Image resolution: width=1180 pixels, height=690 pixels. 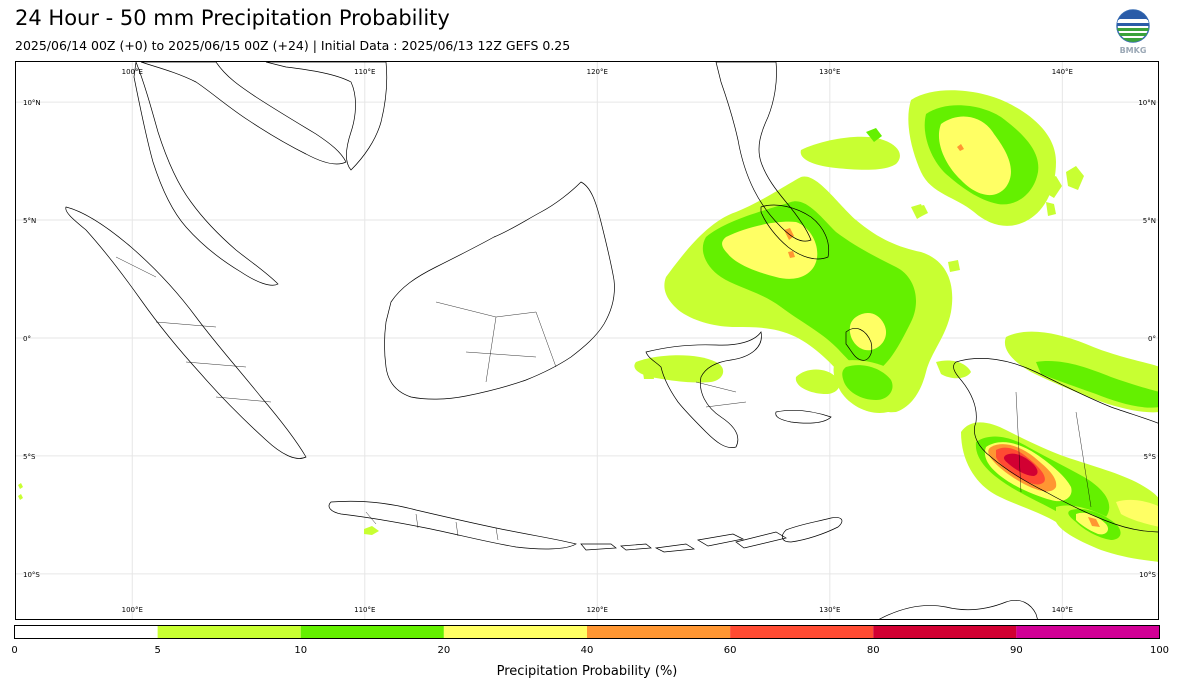 I want to click on coast-new-guinea, so click(x=1055, y=445).